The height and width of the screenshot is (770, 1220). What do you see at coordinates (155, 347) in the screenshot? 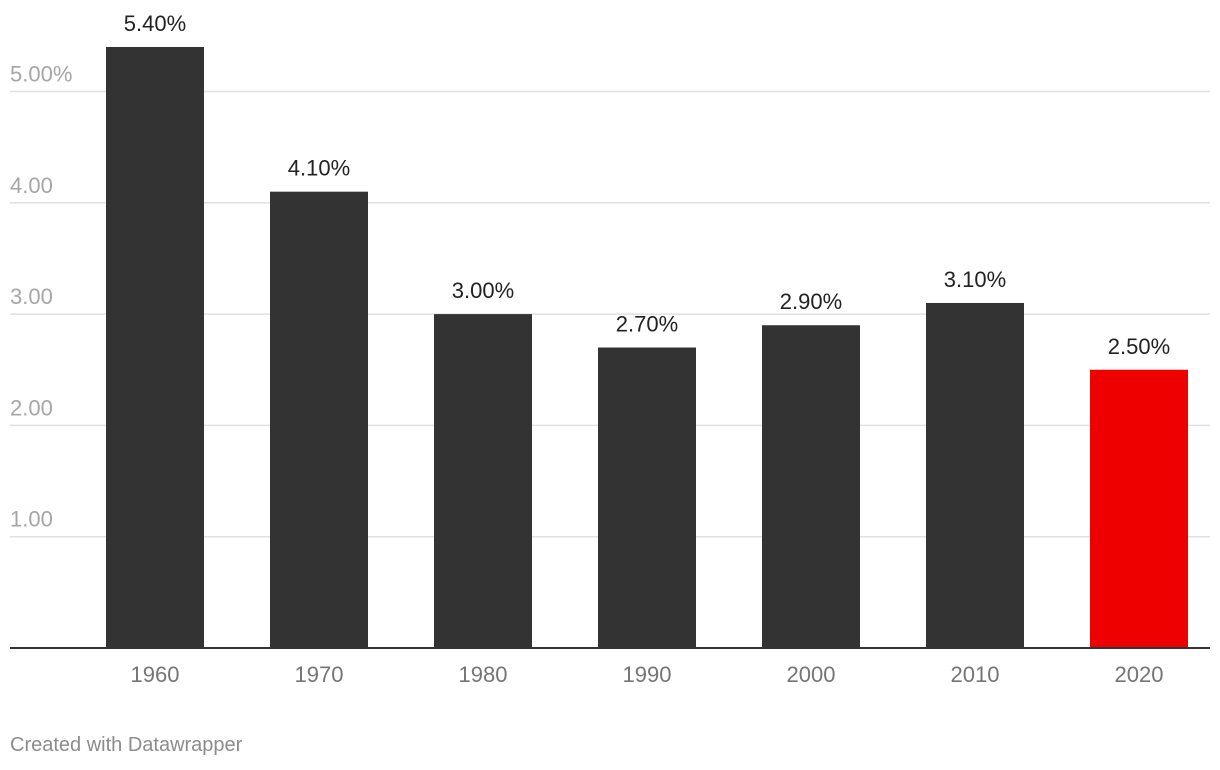
I see `bar-1960` at bounding box center [155, 347].